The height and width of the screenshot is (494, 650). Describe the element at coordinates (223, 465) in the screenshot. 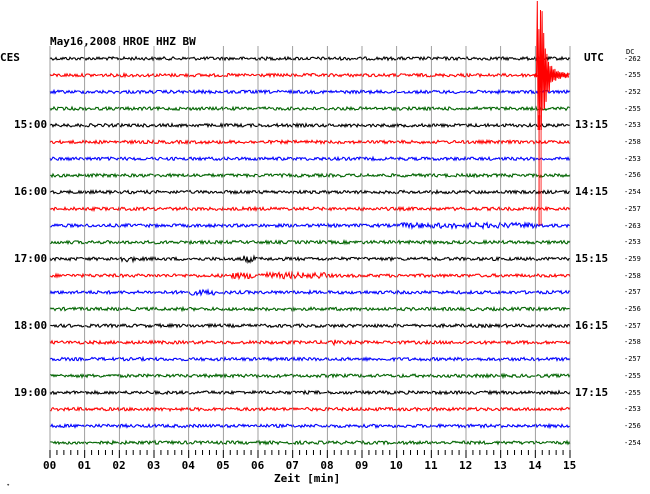

I see `x-tick-label: 05` at that location.